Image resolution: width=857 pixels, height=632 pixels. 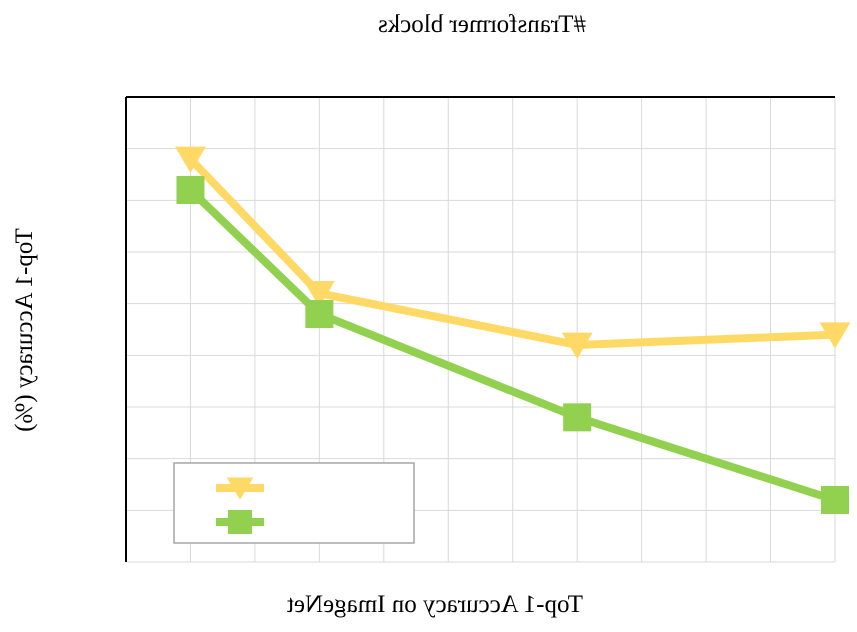 I want to click on bottom-axis-title: Top-1 Accuracy on ImageNet, so click(x=435, y=604).